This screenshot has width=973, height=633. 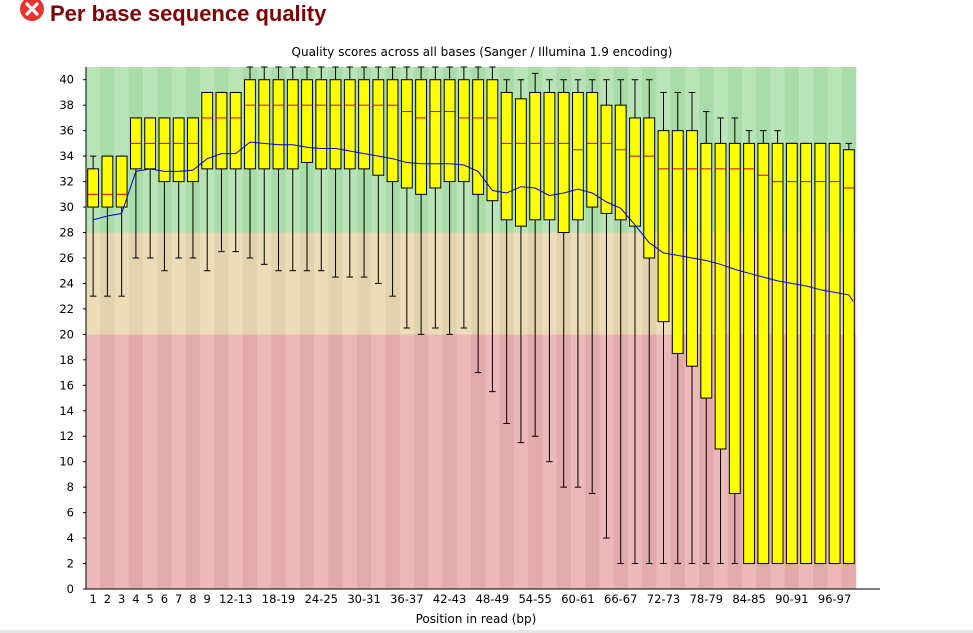 I want to click on module-title: Per base sequence quality, so click(x=188, y=13).